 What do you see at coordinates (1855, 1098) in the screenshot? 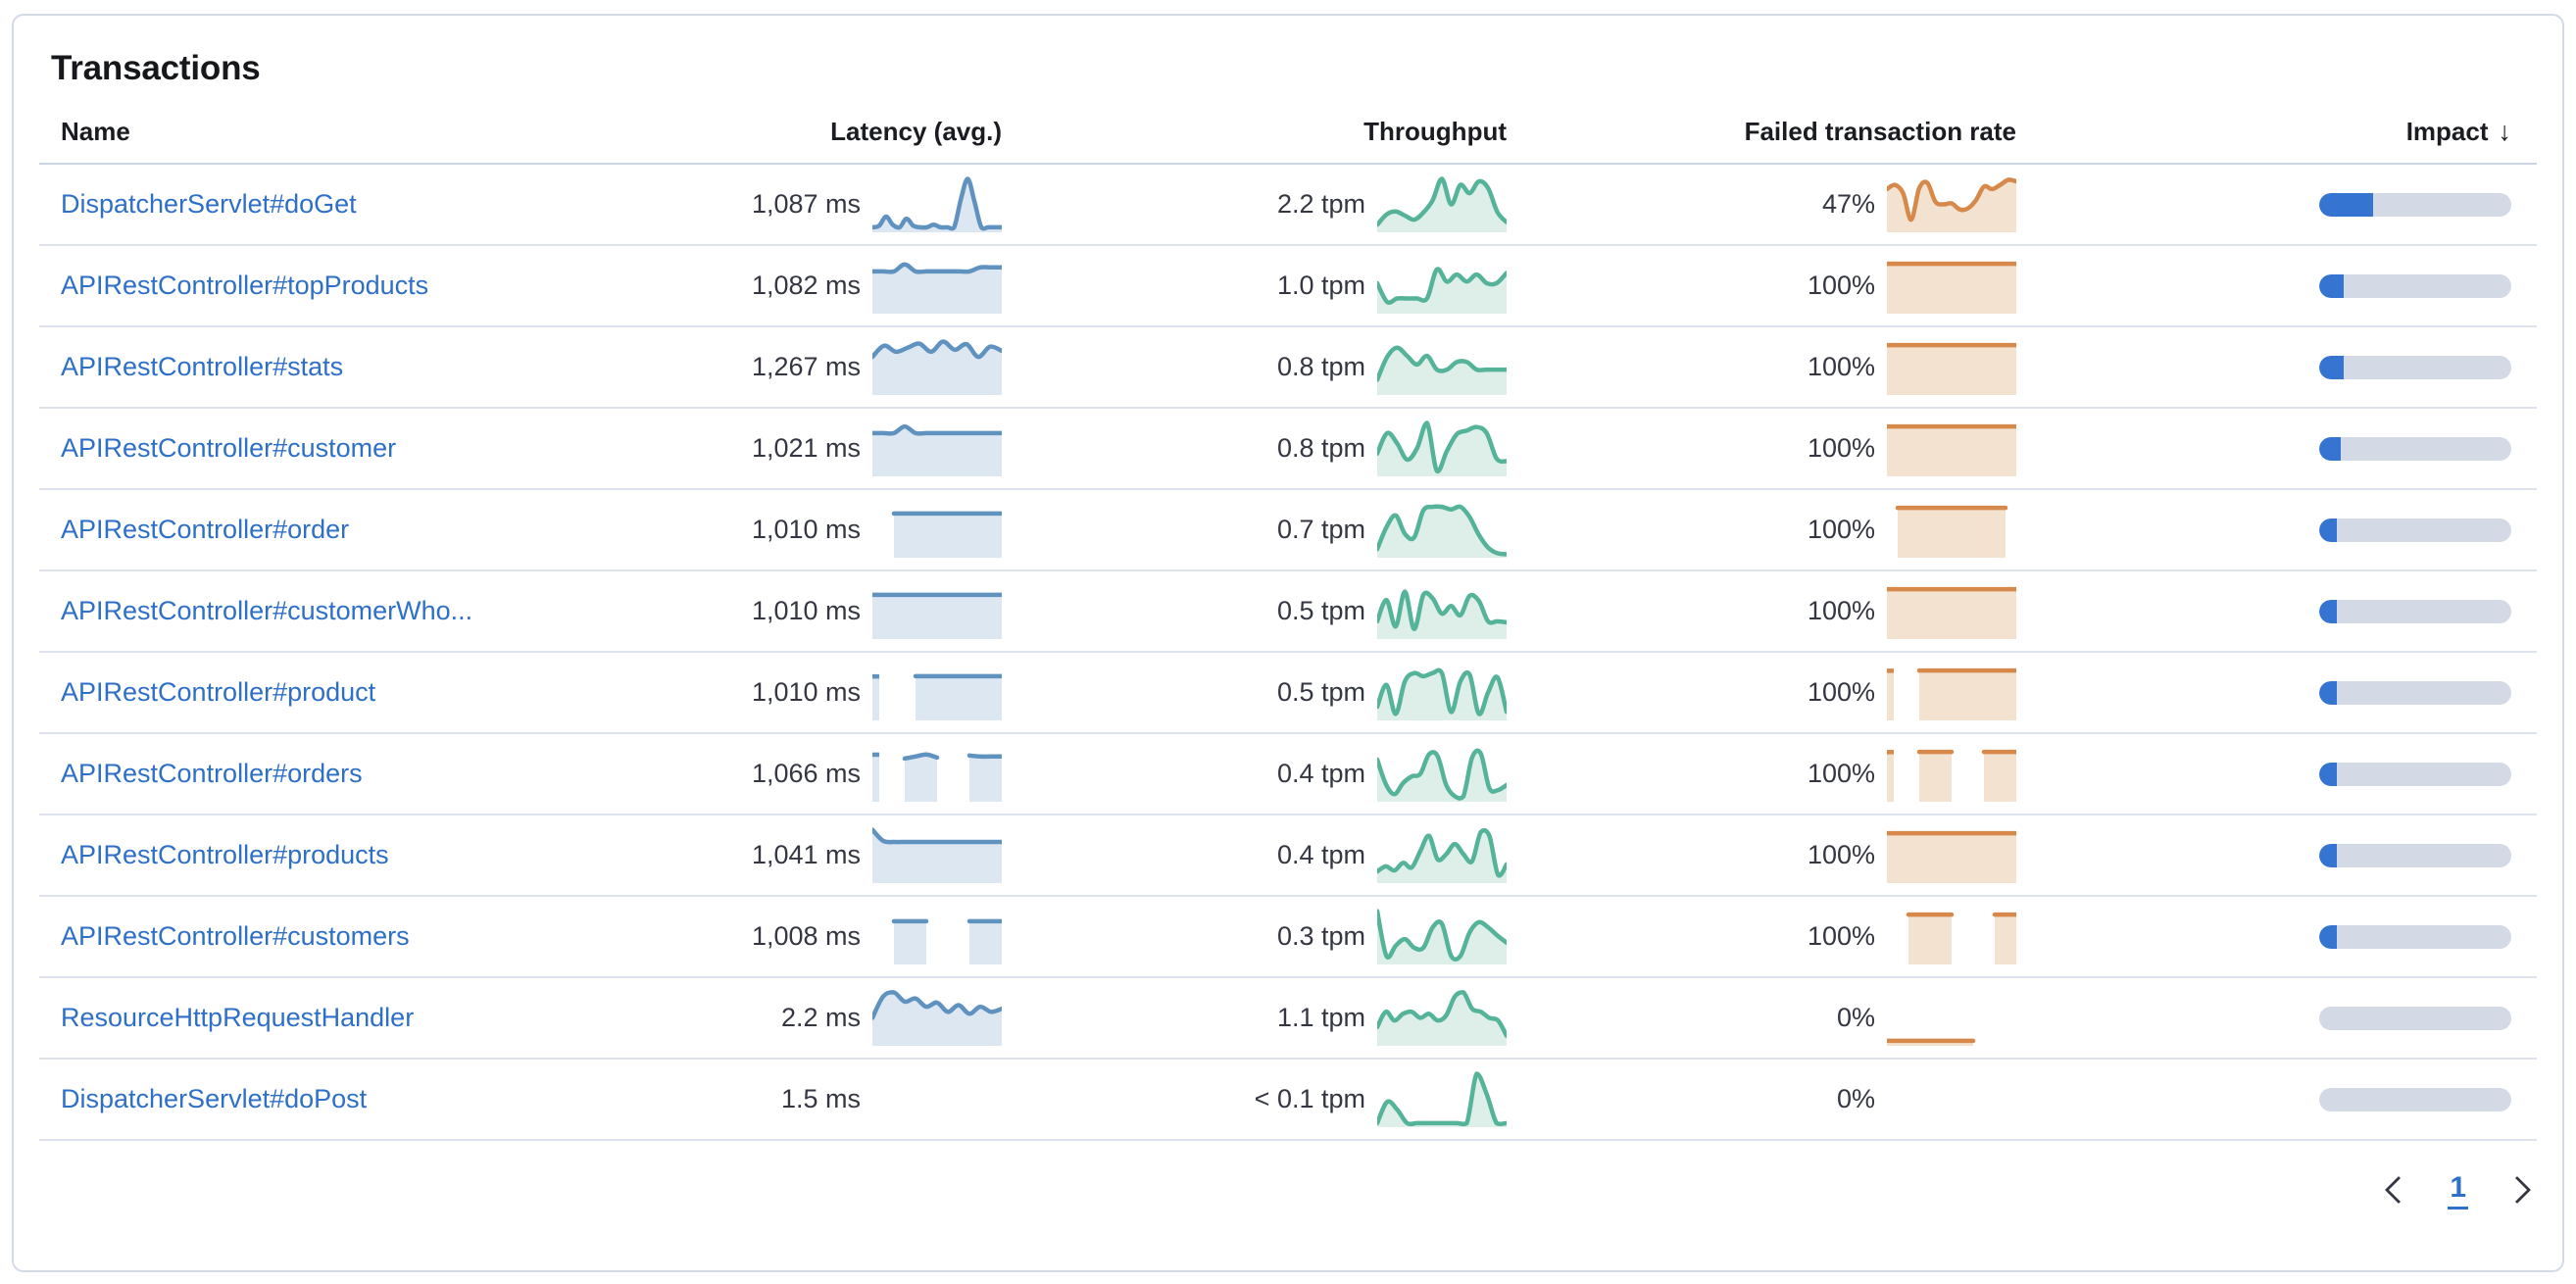
I see `failed-rate-value: 0%` at bounding box center [1855, 1098].